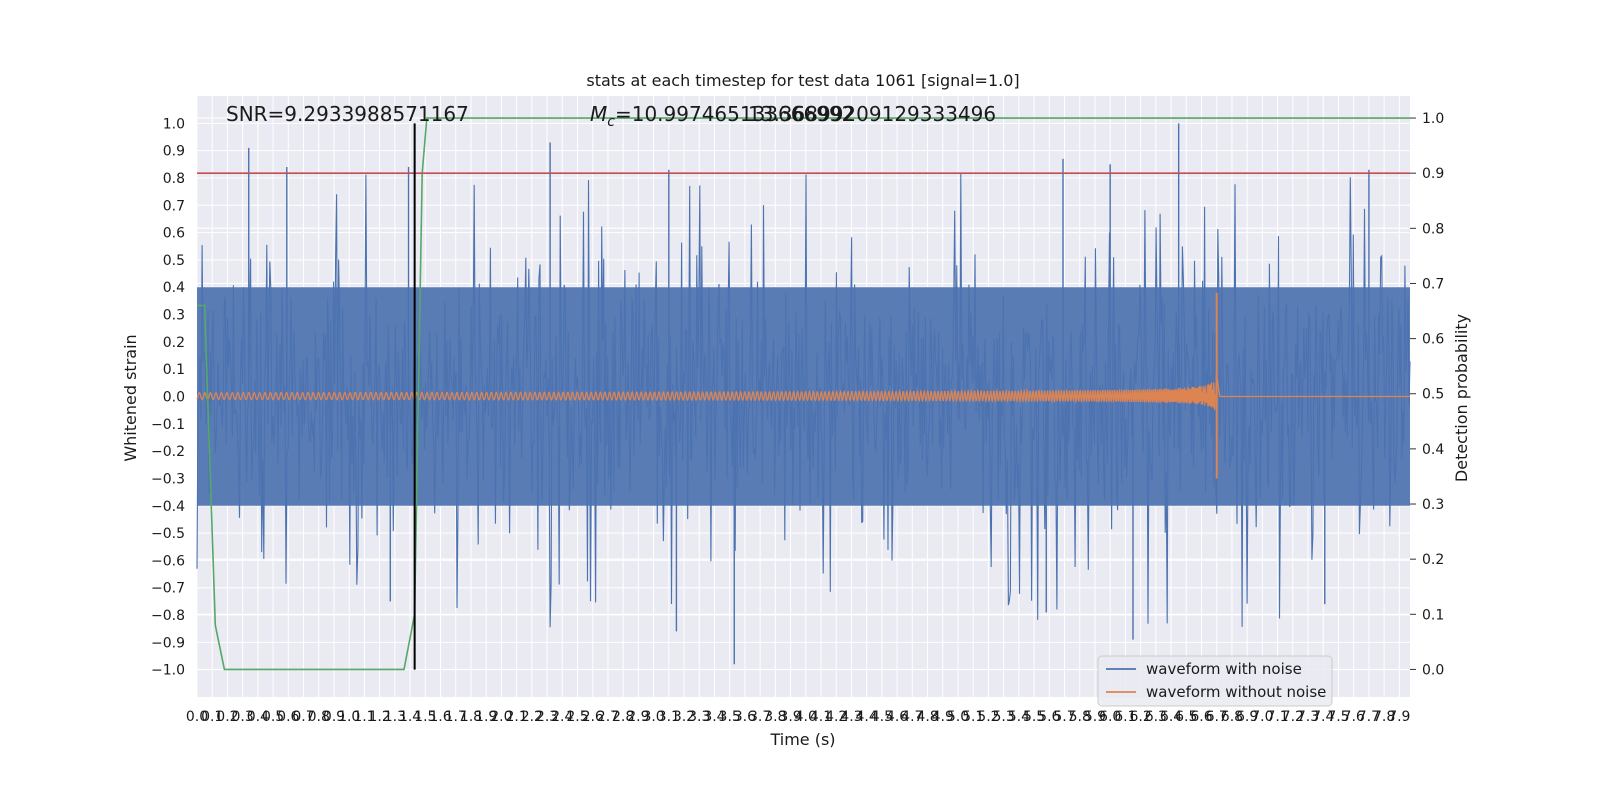  I want to click on x-tick-label: 5.4, so click(1019, 717).